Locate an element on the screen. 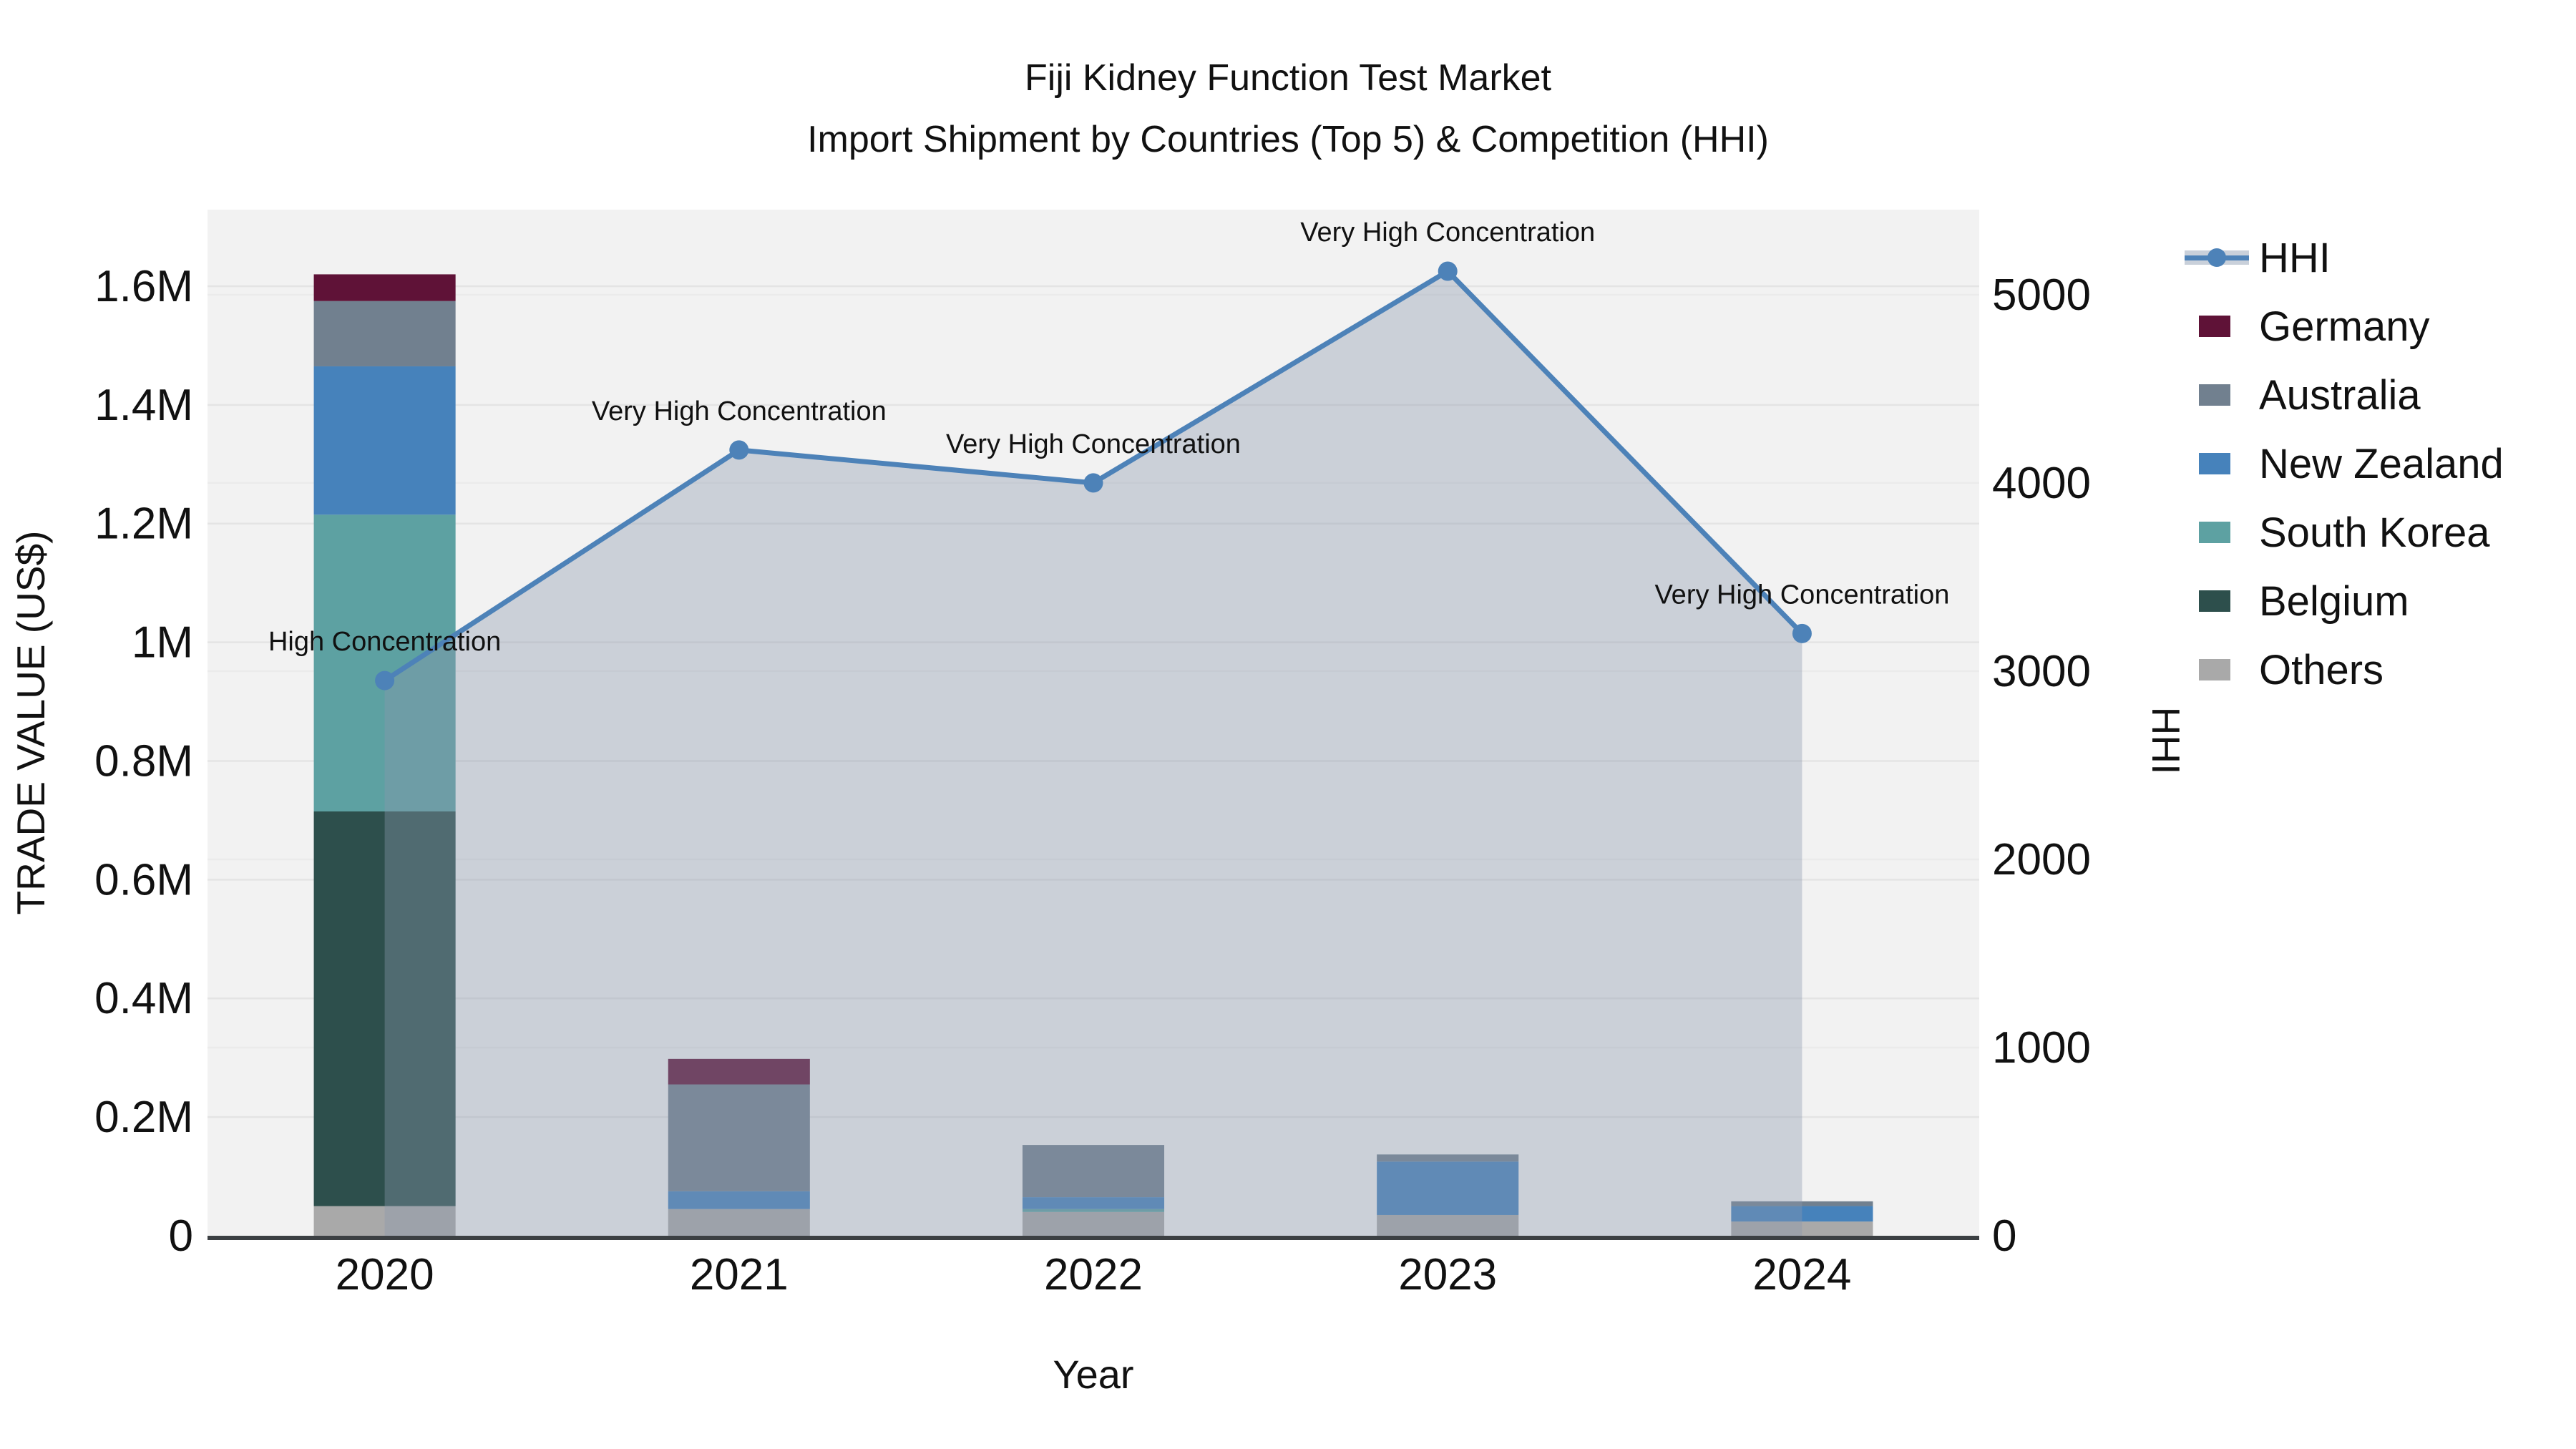 The image size is (2576, 1449). annotation-2022: Very High Concentration is located at coordinates (1093, 444).